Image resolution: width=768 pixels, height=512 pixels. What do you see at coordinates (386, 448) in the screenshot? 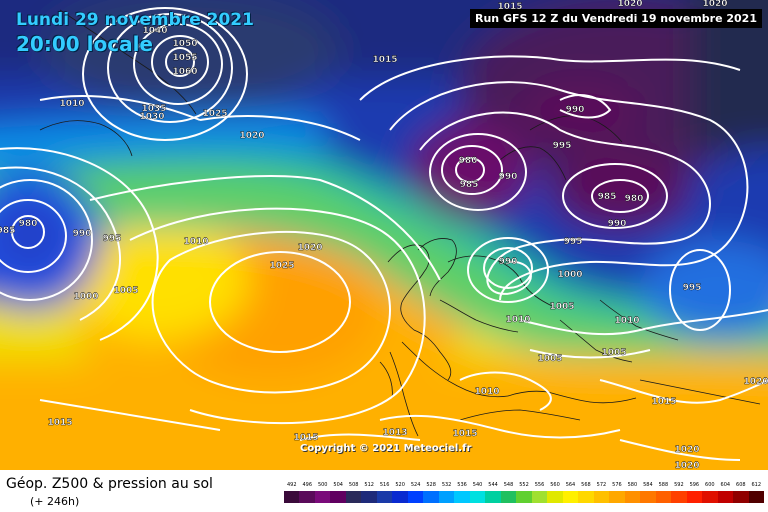
I see `copyright: Copyright © 2021 Meteociel.fr` at bounding box center [386, 448].